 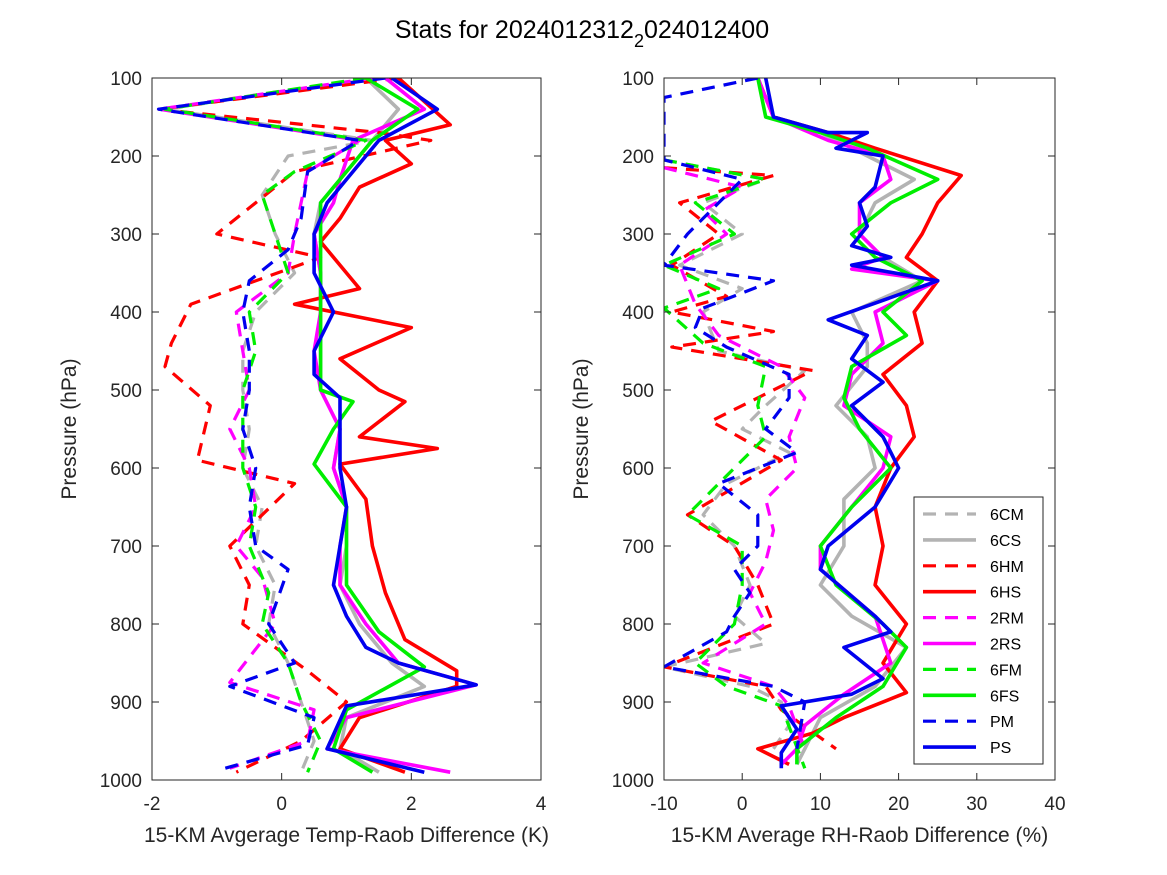 What do you see at coordinates (971, 696) in the screenshot?
I see `legend-item-6fs: 6FS` at bounding box center [971, 696].